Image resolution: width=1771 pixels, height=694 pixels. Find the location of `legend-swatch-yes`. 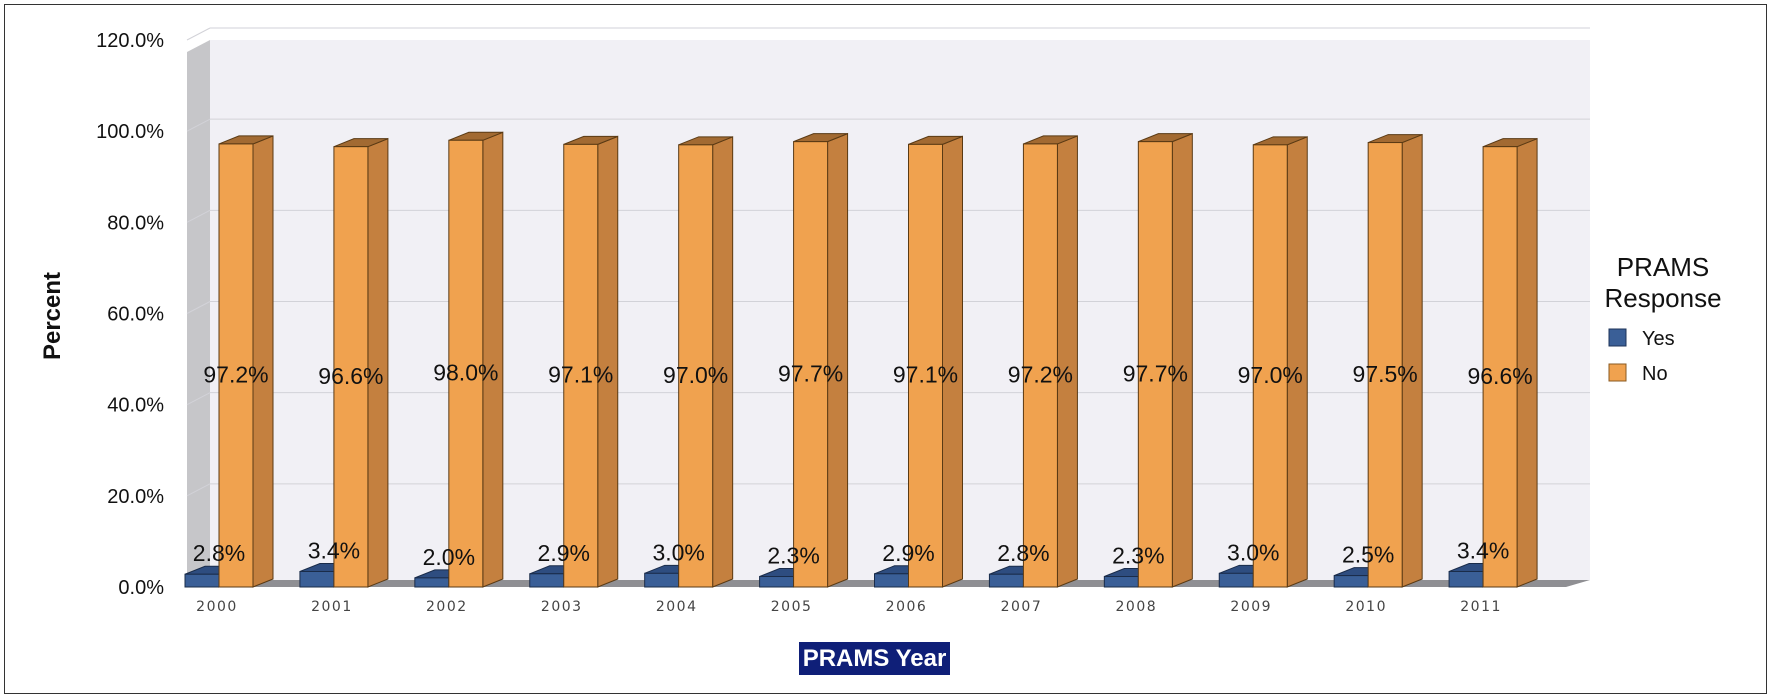

legend-swatch-yes is located at coordinates (1617, 337).